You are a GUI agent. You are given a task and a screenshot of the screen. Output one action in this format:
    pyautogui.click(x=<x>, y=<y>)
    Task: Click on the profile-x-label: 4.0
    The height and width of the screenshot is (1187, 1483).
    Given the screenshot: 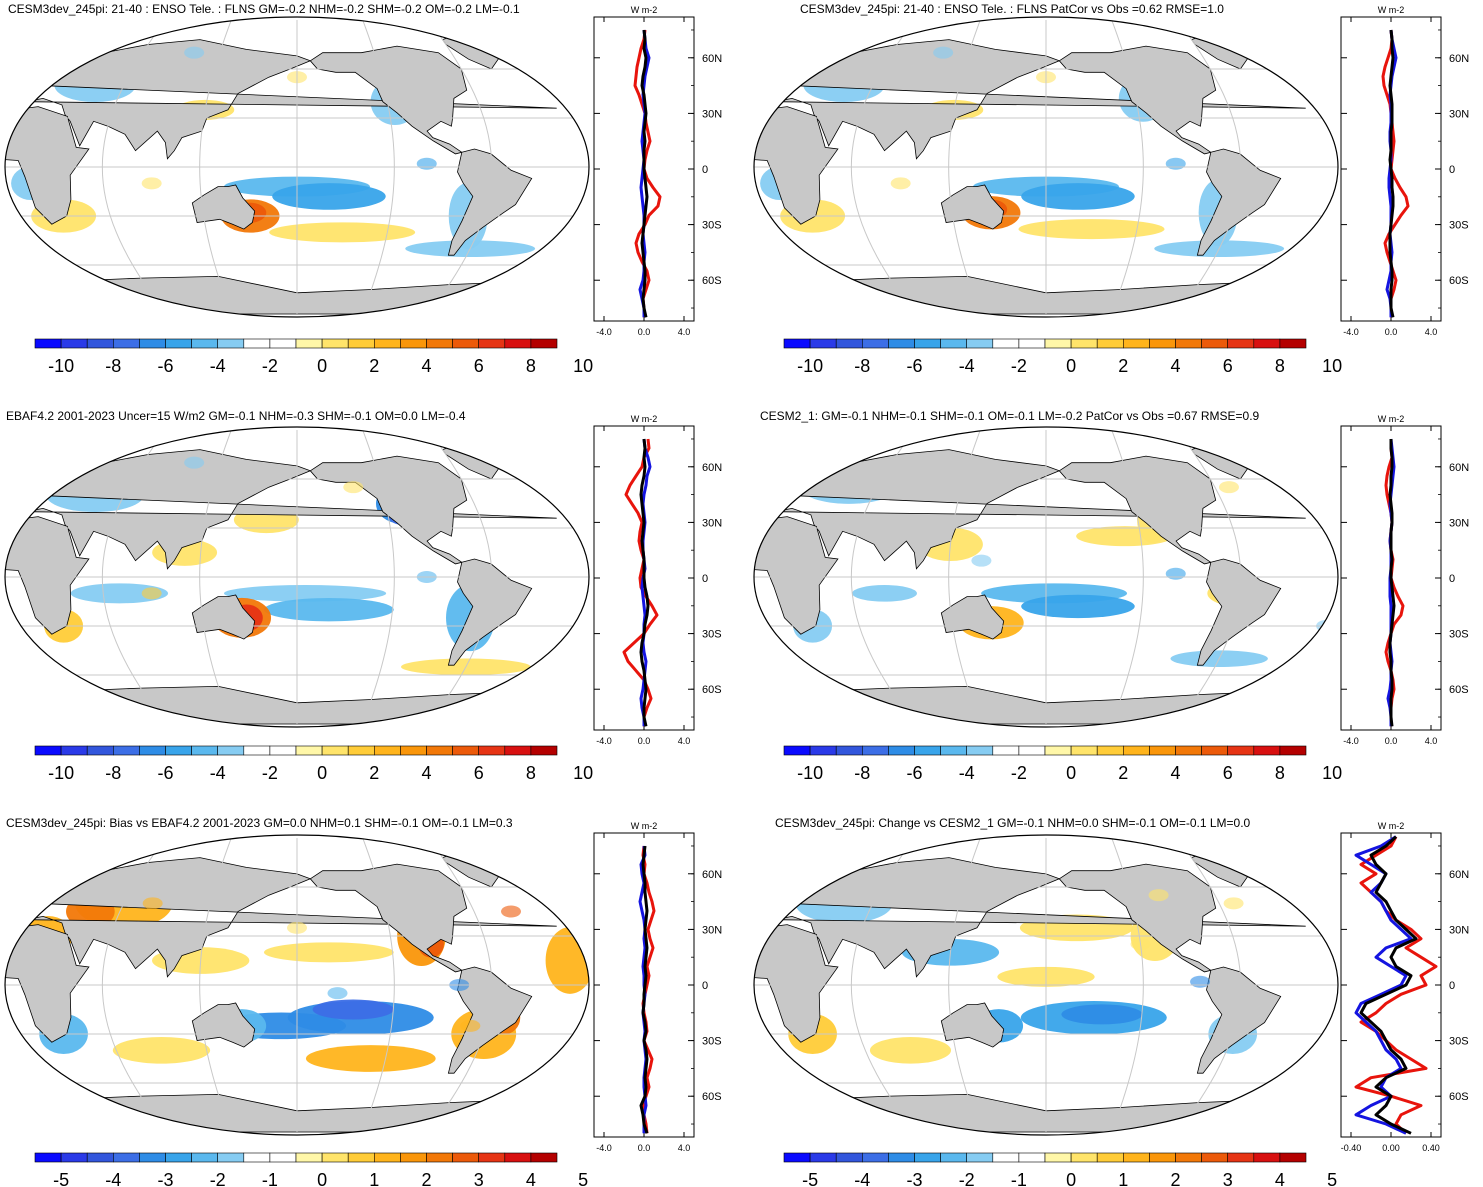 What is the action you would take?
    pyautogui.click(x=684, y=741)
    